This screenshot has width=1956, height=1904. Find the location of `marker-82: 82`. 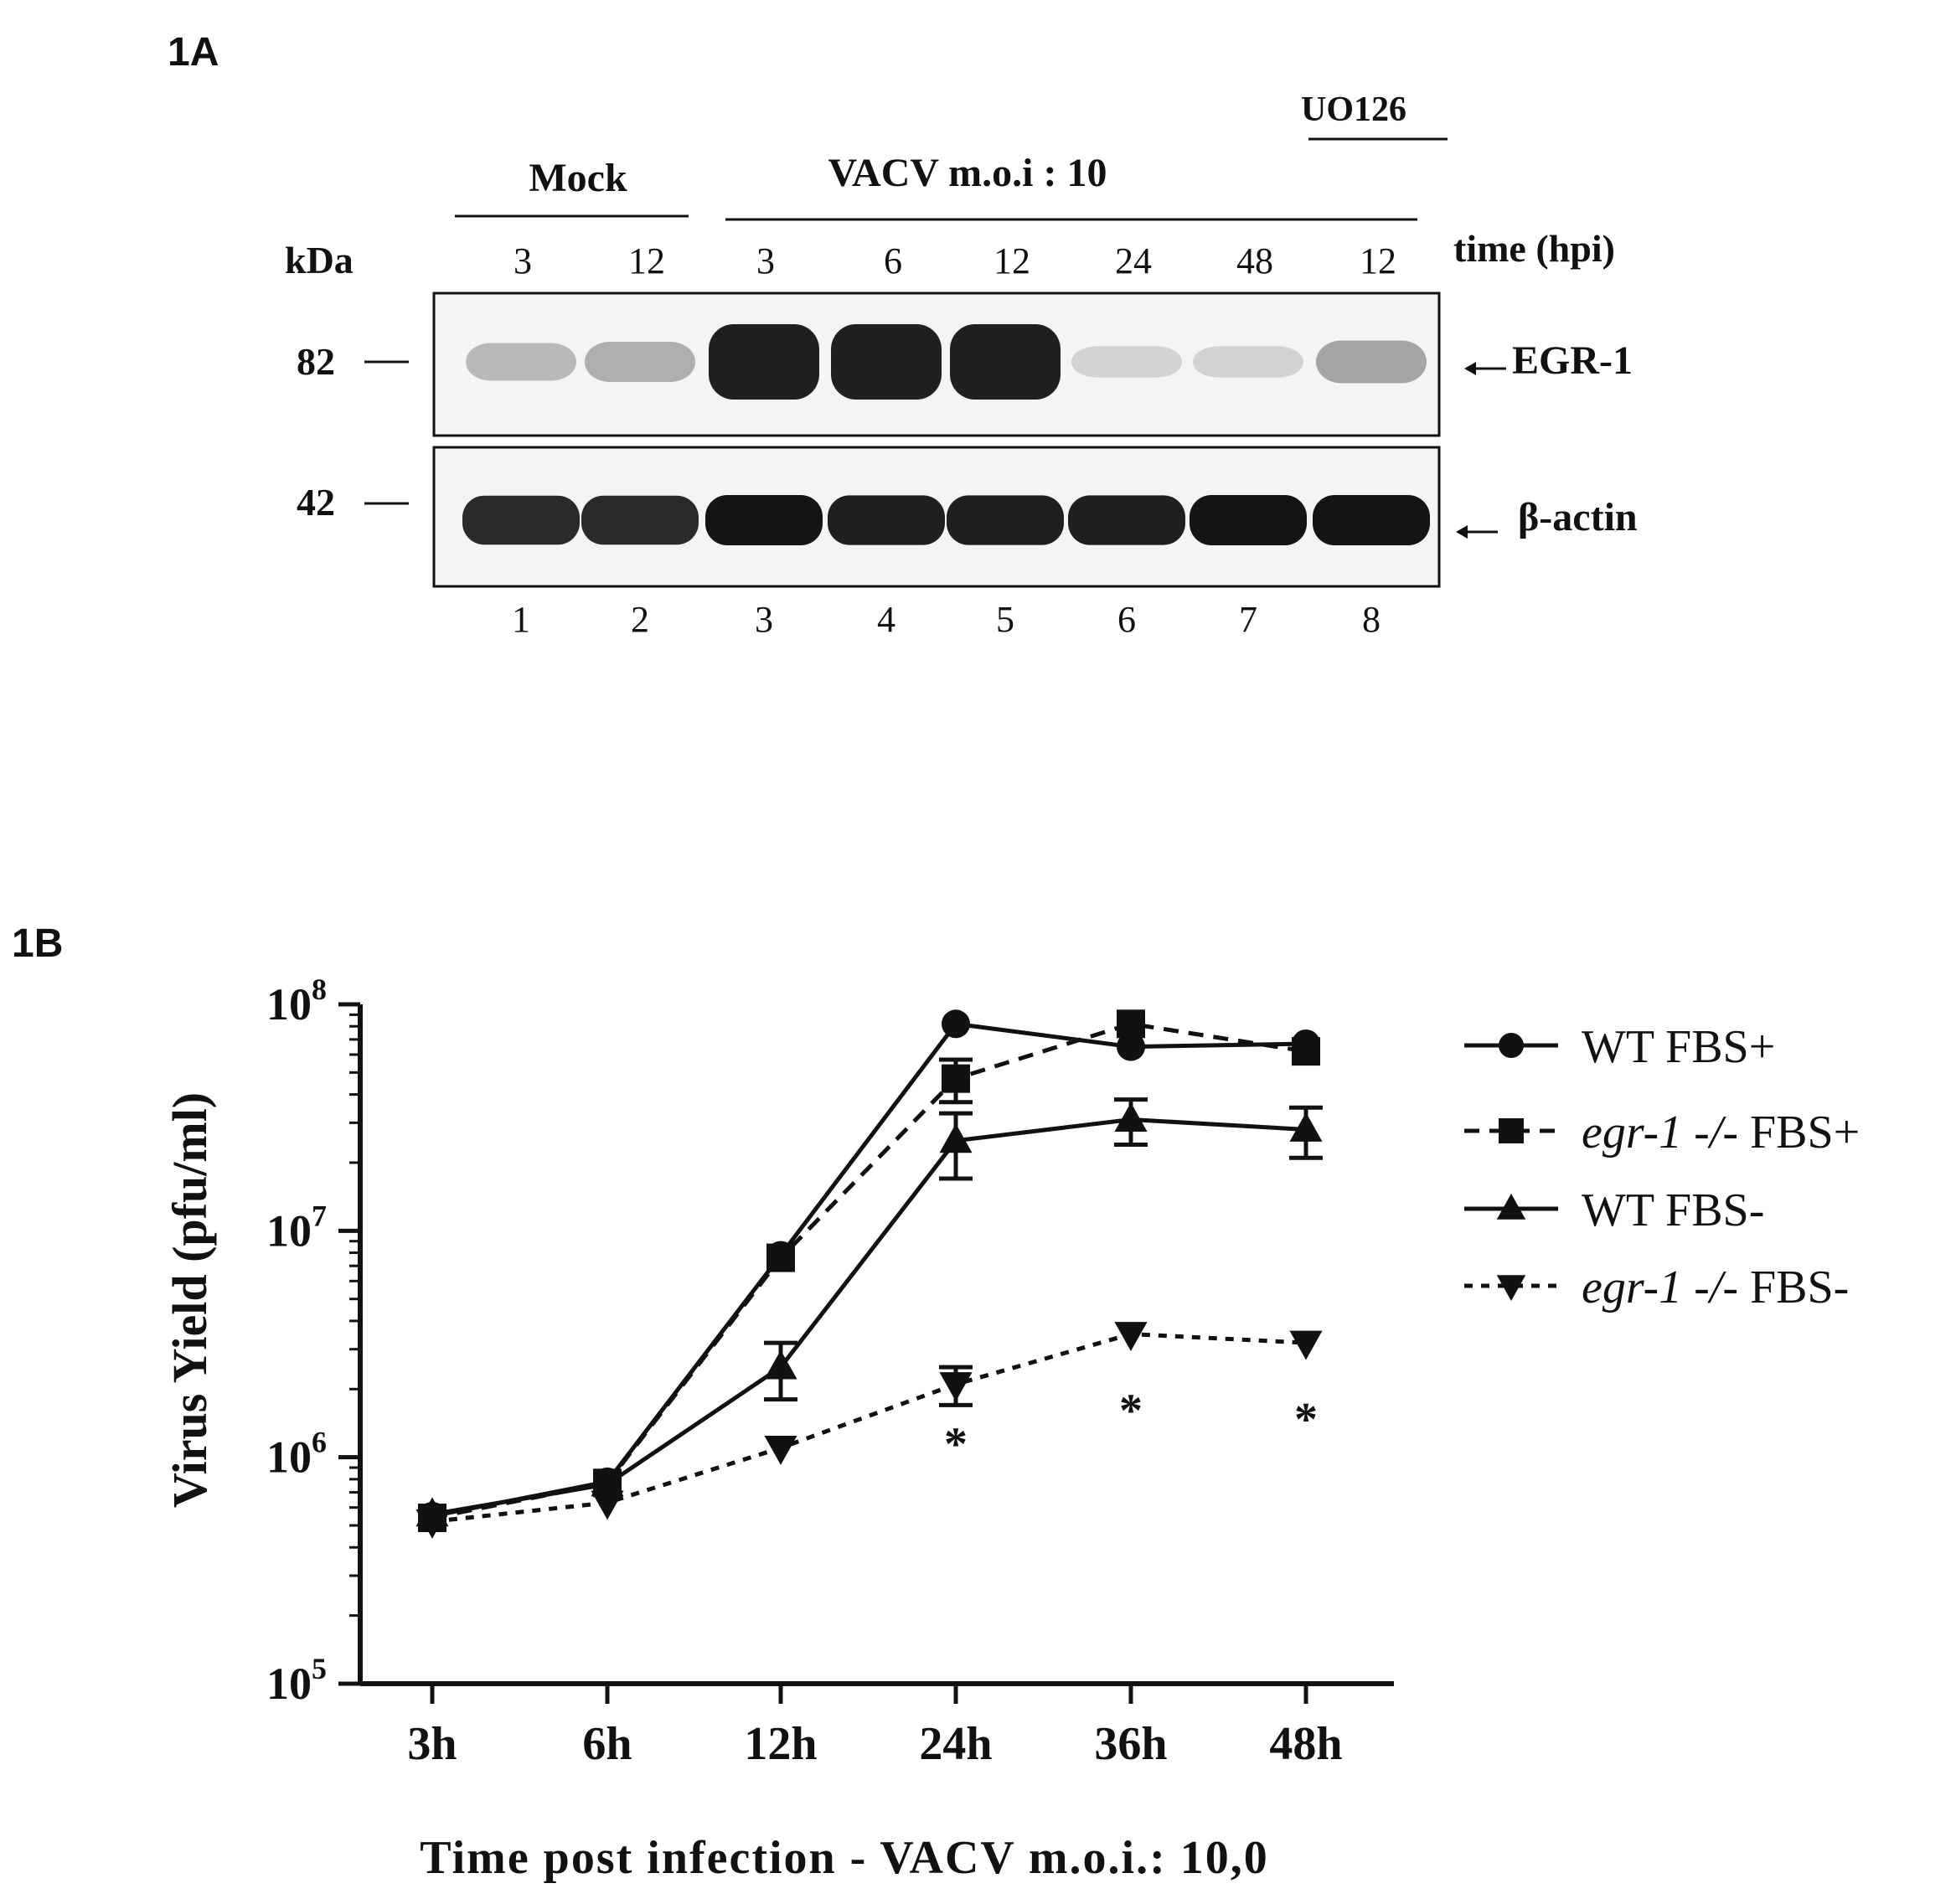

marker-82: 82 is located at coordinates (316, 361).